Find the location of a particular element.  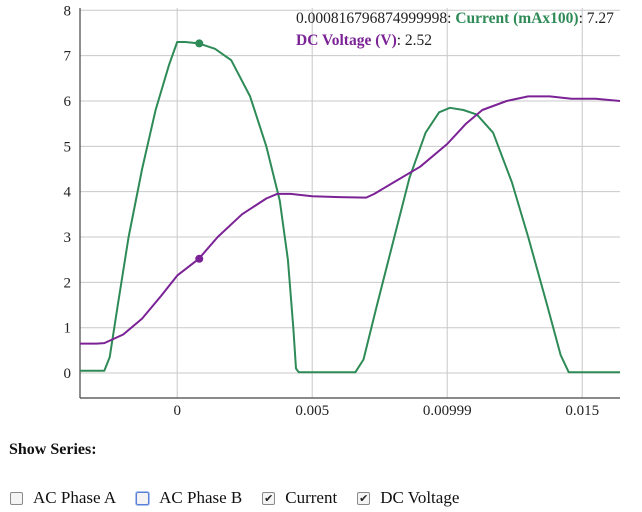

legend-x-value: 0.000816796874999998: is located at coordinates (374, 18).